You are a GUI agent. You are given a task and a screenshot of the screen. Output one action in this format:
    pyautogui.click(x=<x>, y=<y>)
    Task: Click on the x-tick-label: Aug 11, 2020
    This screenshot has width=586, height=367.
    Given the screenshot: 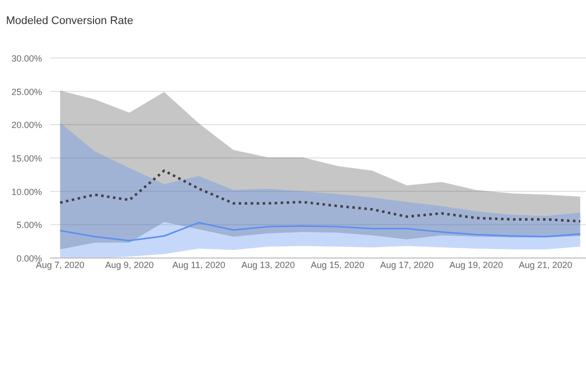 What is the action you would take?
    pyautogui.click(x=199, y=265)
    